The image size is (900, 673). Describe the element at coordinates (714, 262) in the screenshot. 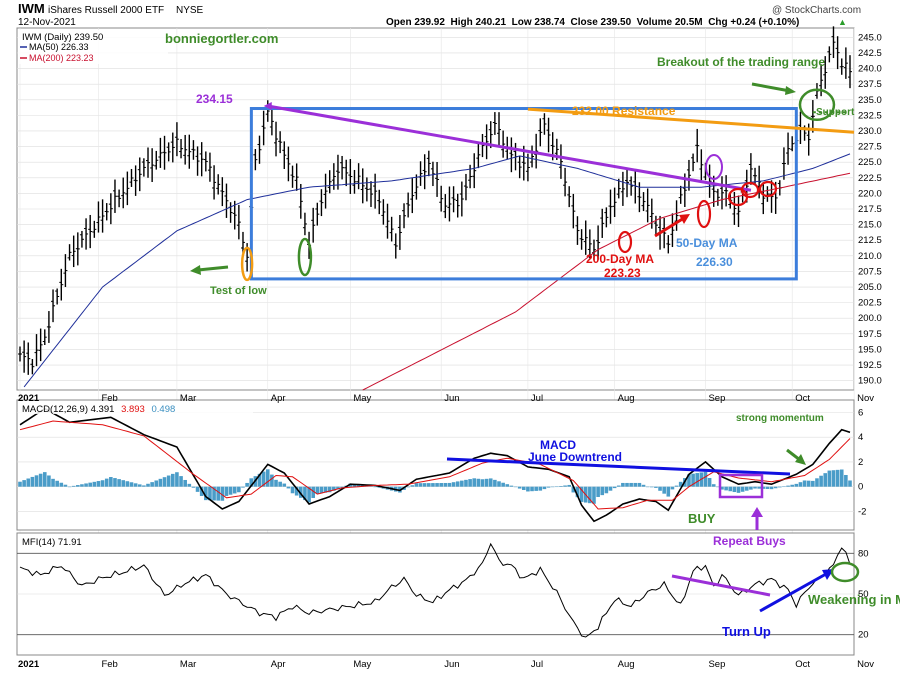

I see `ann-50ma-value: 226.30` at that location.